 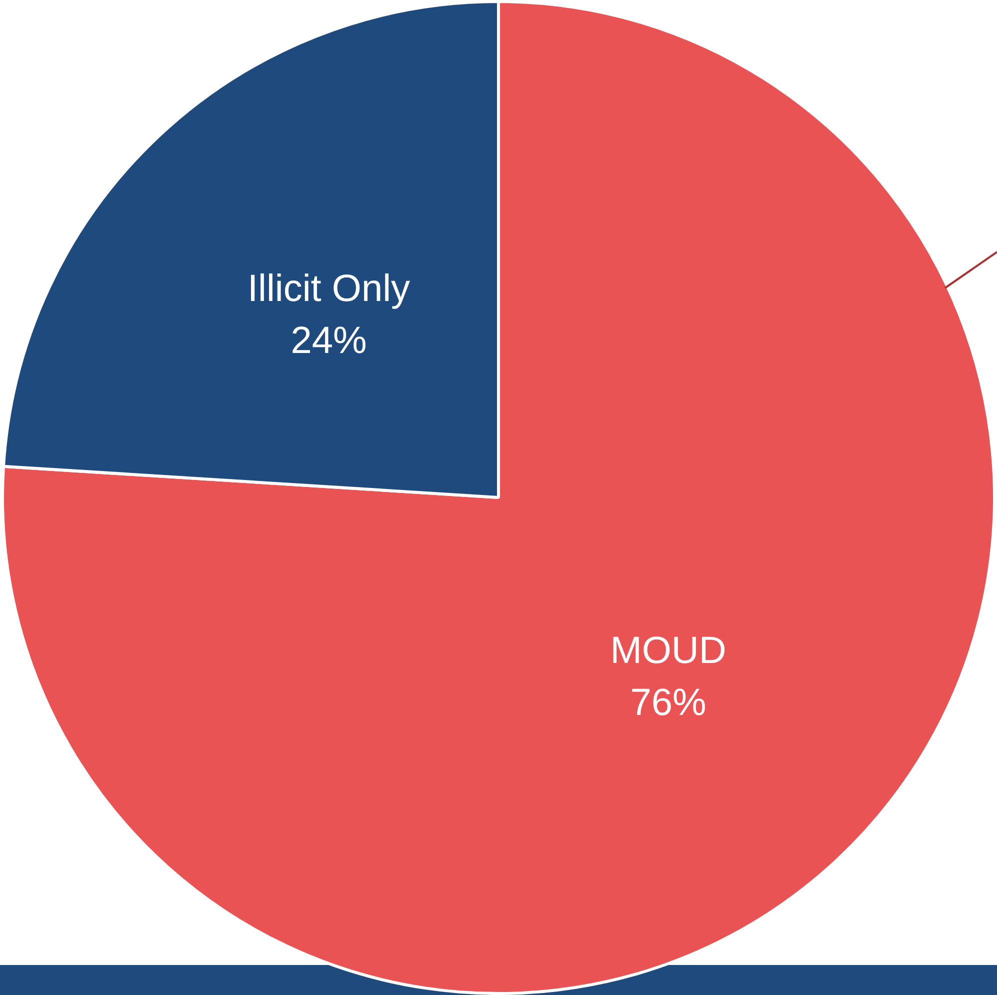 I want to click on slice-label: MOUD, so click(x=668, y=651).